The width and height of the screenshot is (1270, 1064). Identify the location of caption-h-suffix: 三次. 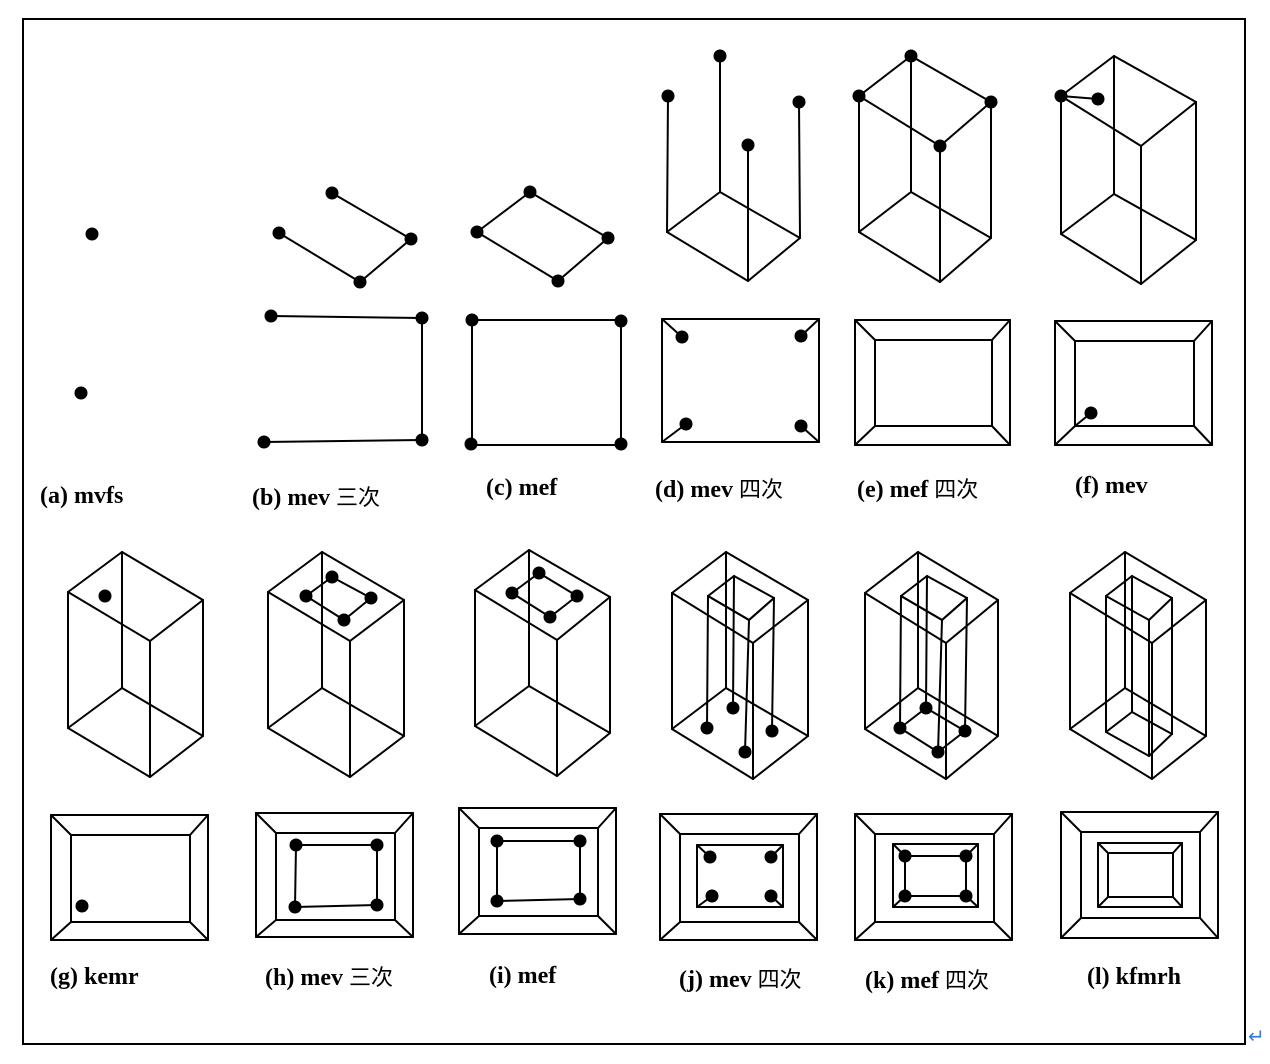
(370, 978).